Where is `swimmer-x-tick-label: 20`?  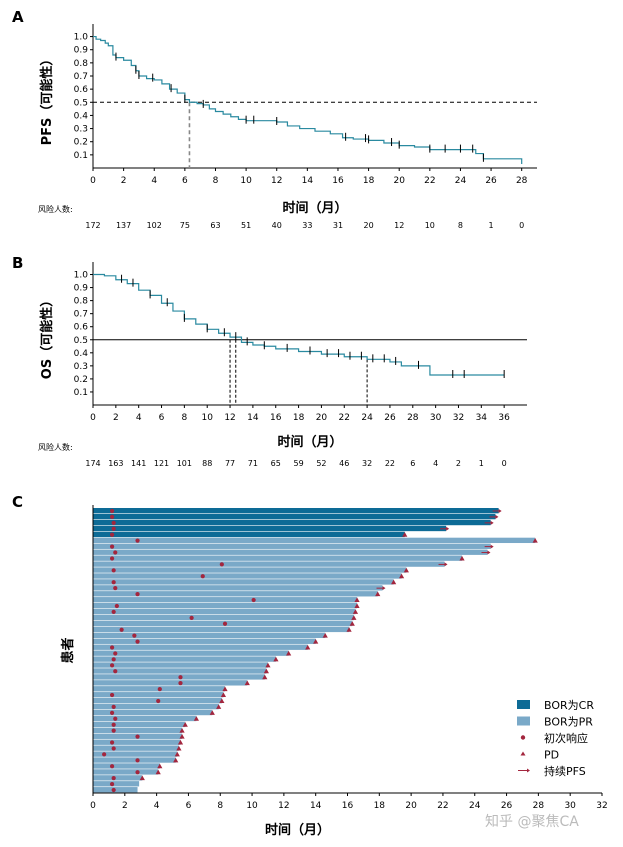 swimmer-x-tick-label: 20 is located at coordinates (411, 806).